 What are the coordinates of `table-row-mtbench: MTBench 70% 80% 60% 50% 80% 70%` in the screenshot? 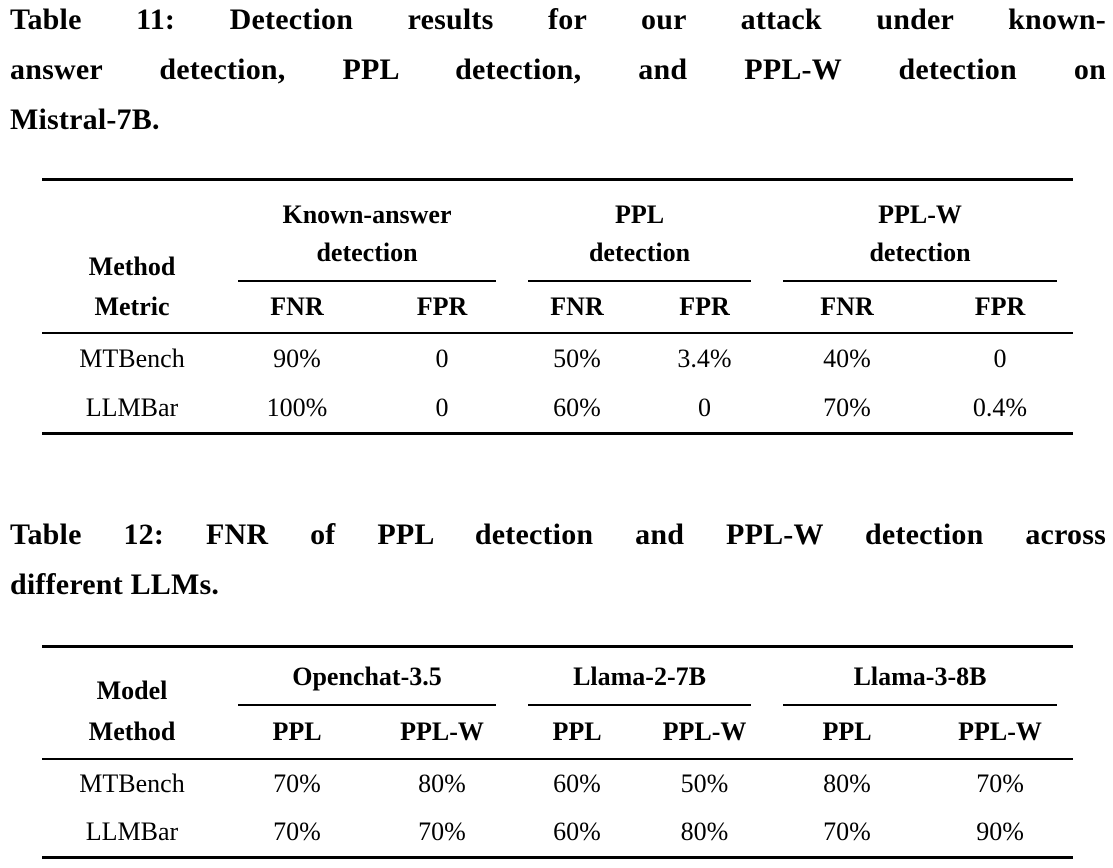 It's located at (557, 783).